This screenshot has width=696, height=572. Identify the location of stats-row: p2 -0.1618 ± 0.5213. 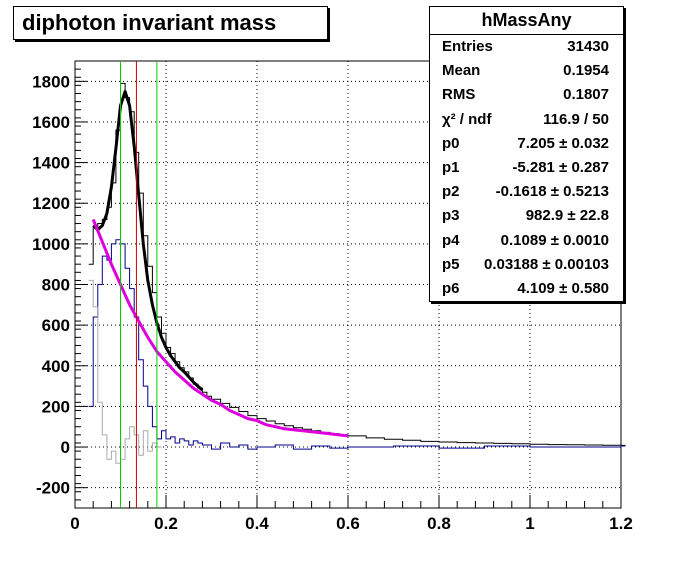
(526, 192).